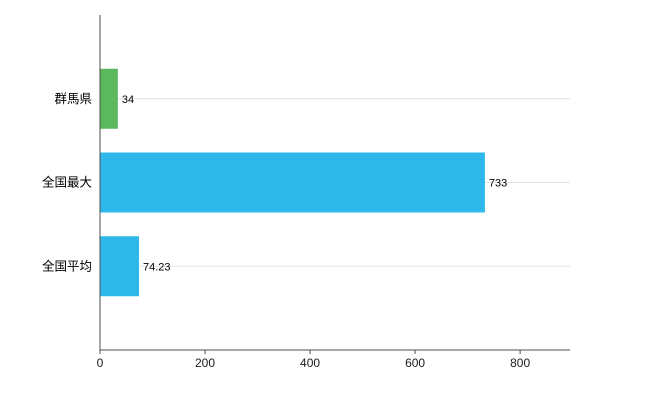 This screenshot has height=400, width=650. I want to click on category-label: 群馬県, so click(73, 99).